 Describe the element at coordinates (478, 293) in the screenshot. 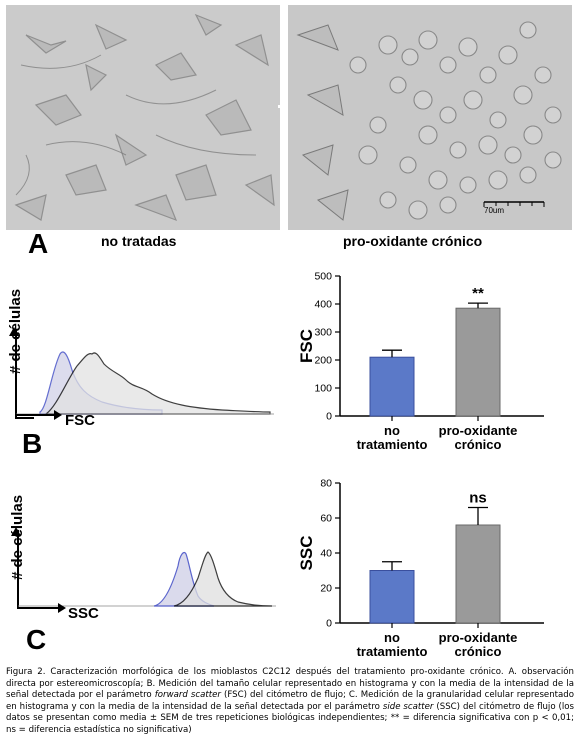

I see `significance-label: **` at that location.